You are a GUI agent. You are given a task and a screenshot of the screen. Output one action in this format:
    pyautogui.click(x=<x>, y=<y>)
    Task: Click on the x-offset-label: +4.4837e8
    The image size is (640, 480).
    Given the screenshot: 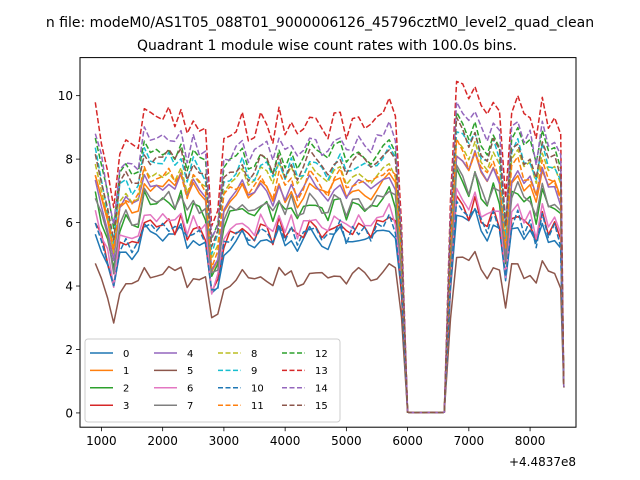 What is the action you would take?
    pyautogui.click(x=542, y=462)
    